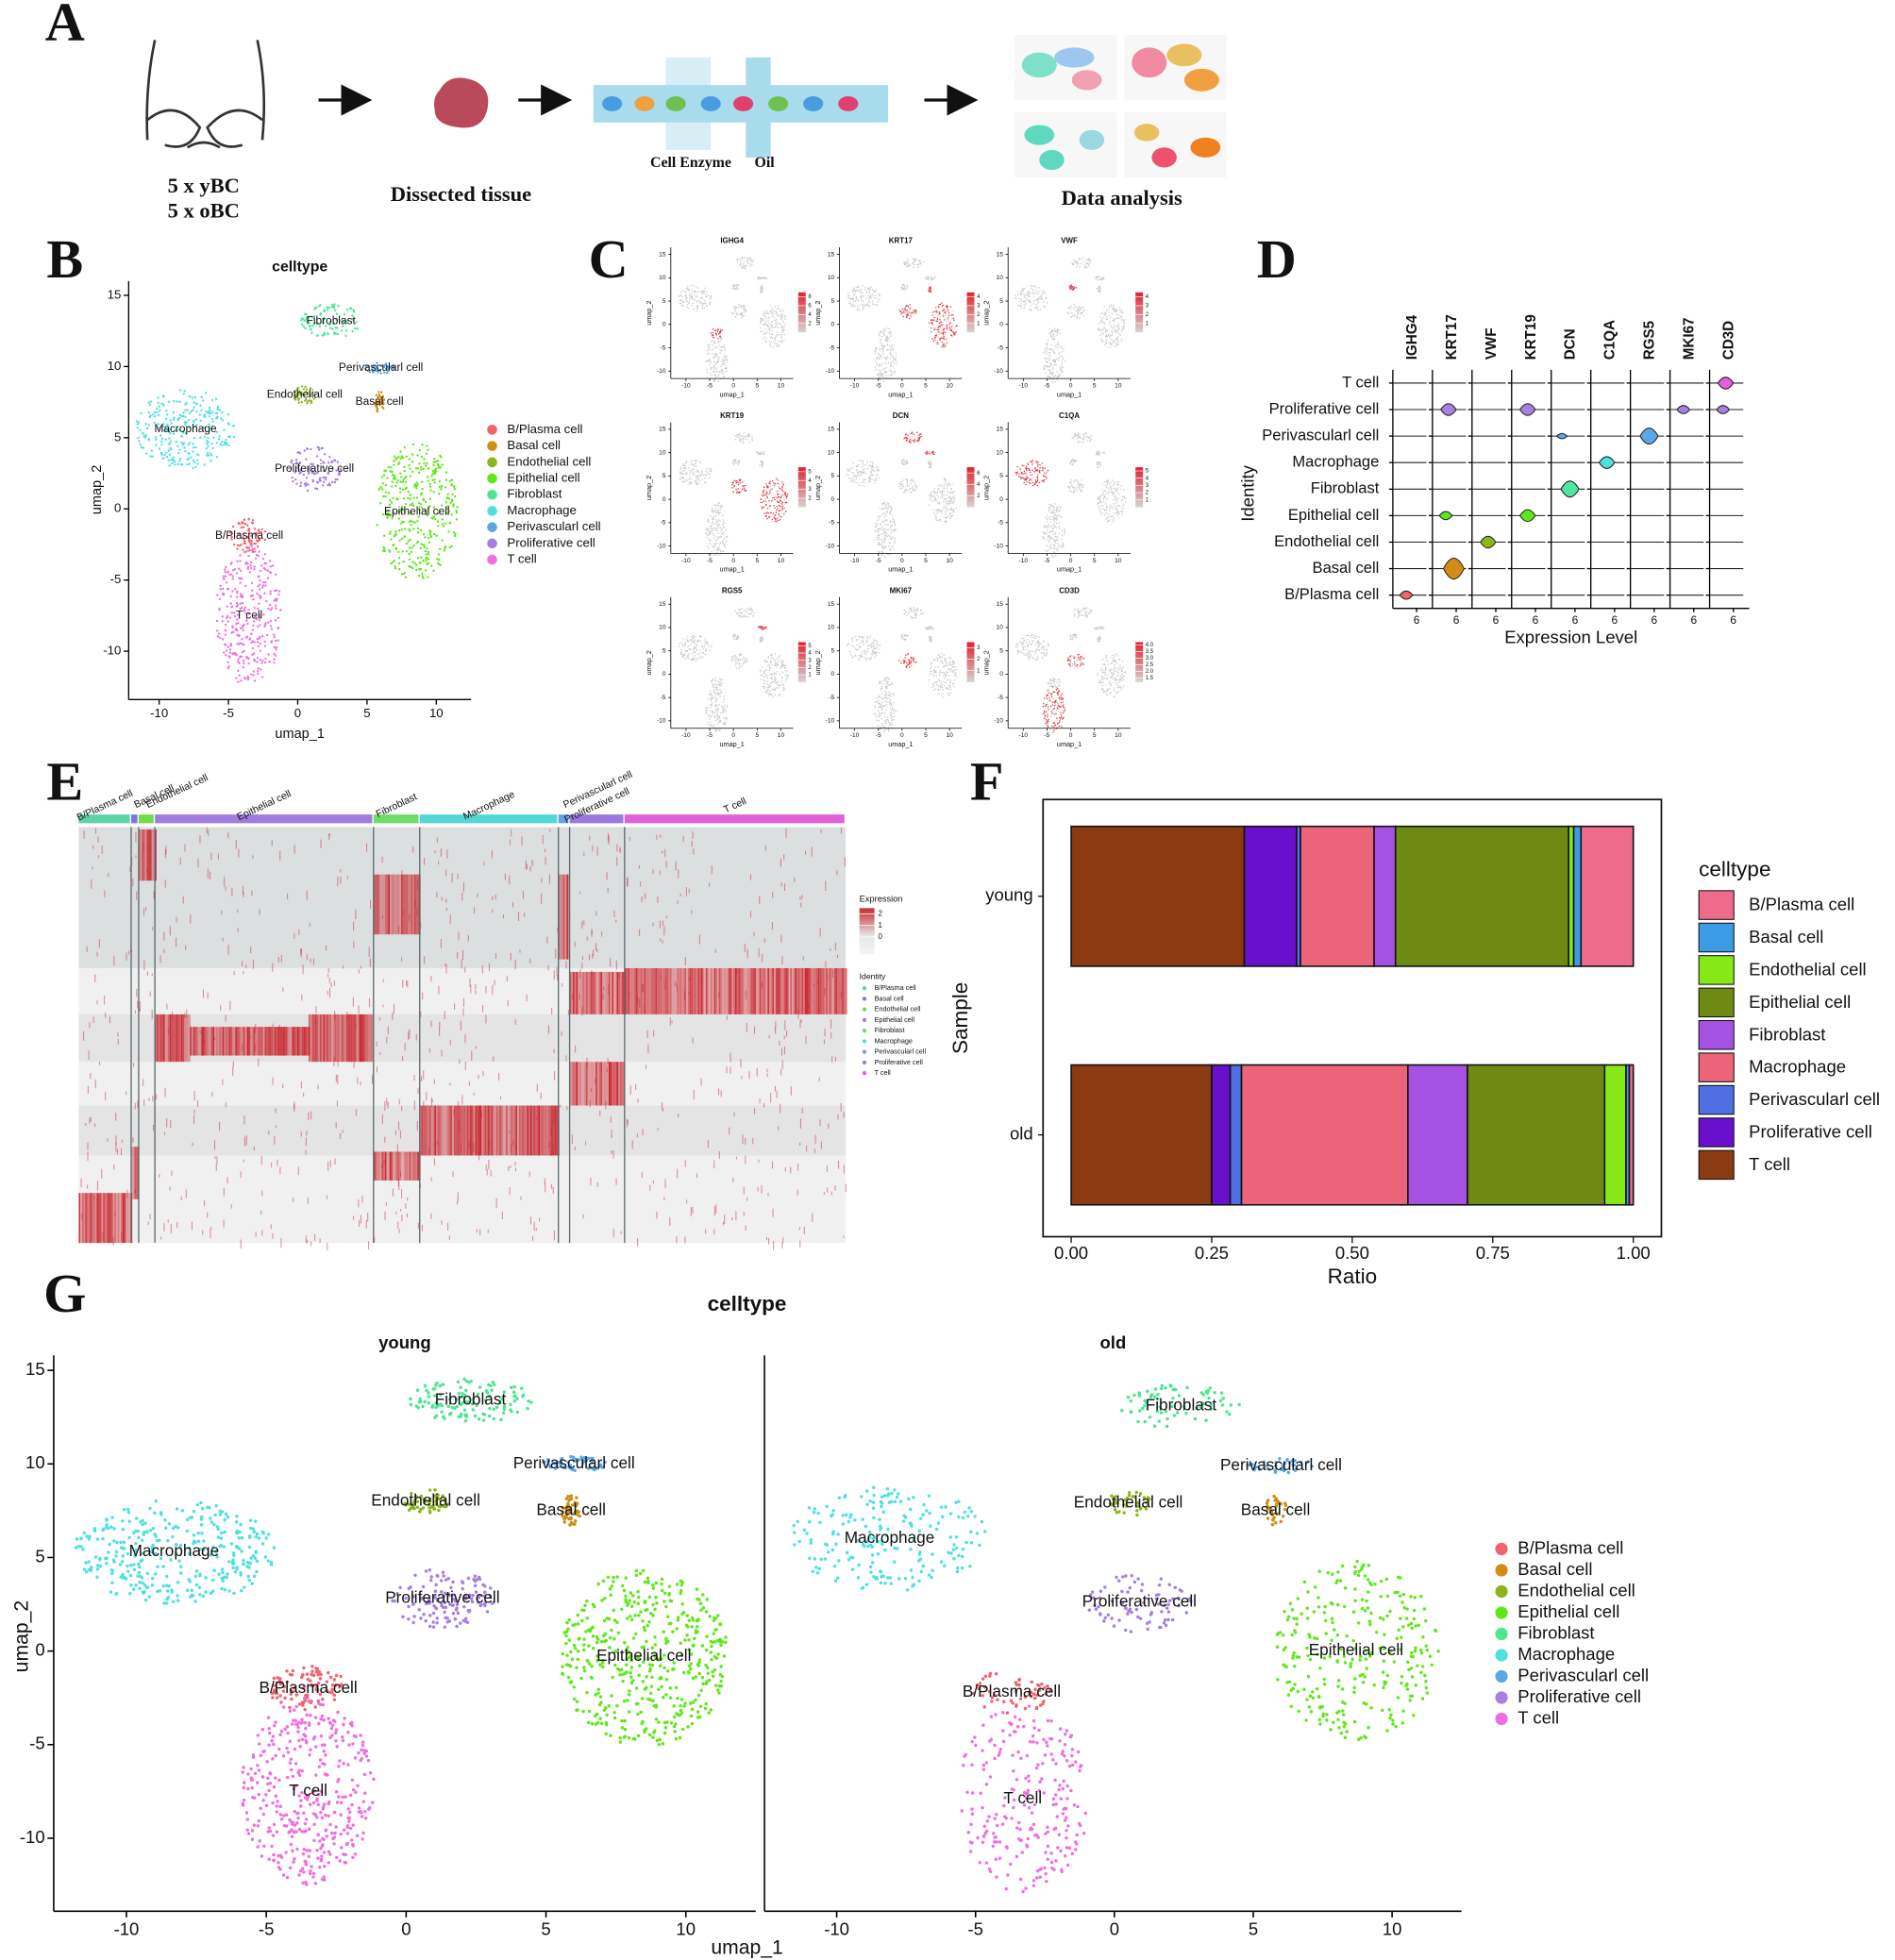 The height and width of the screenshot is (1960, 1895). What do you see at coordinates (733, 394) in the screenshot?
I see `x-axis-label: umap_1` at bounding box center [733, 394].